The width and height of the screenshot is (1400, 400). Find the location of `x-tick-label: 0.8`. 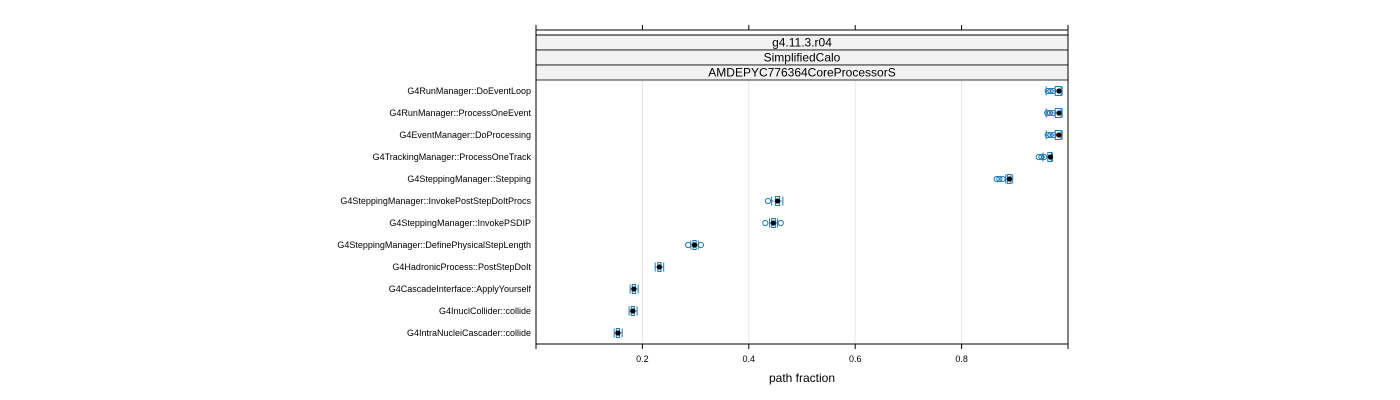

x-tick-label: 0.8 is located at coordinates (961, 359).